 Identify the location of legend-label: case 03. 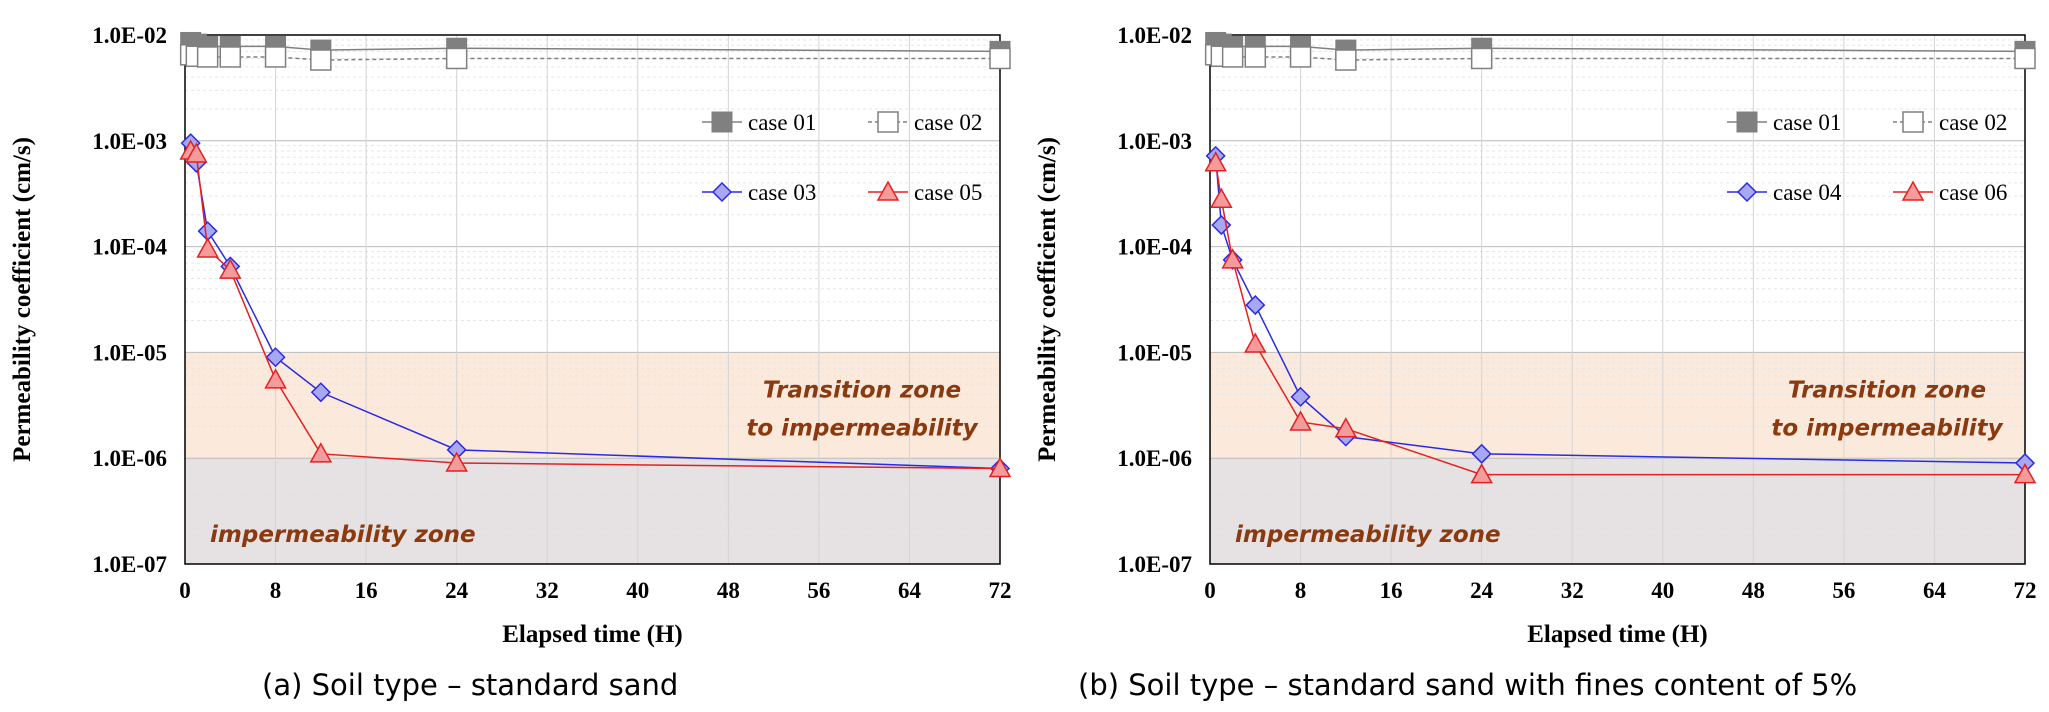
(782, 192).